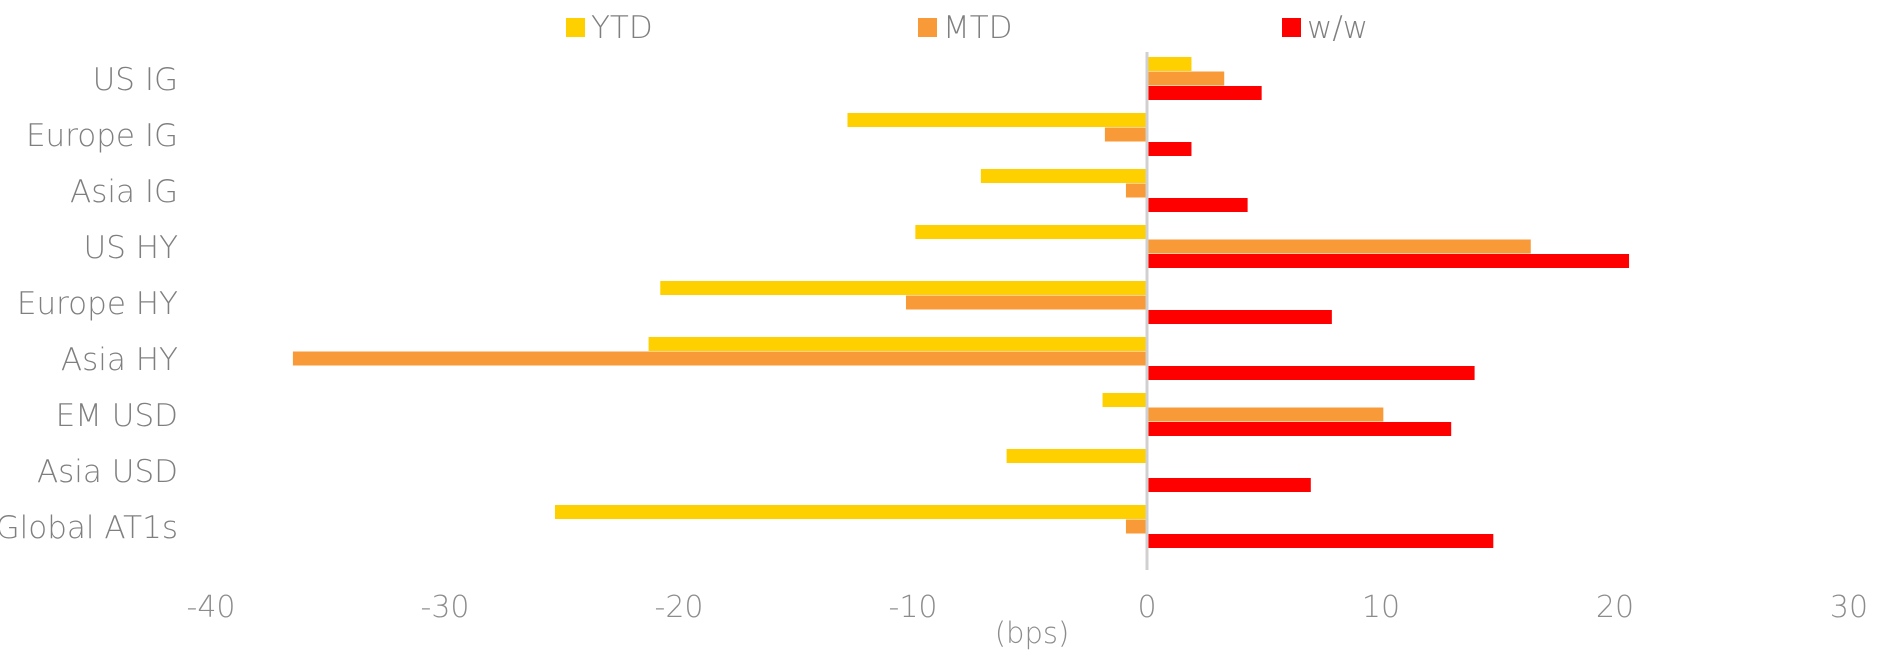 The image size is (1896, 656). I want to click on bar-us-ig-ytd, so click(1169, 64).